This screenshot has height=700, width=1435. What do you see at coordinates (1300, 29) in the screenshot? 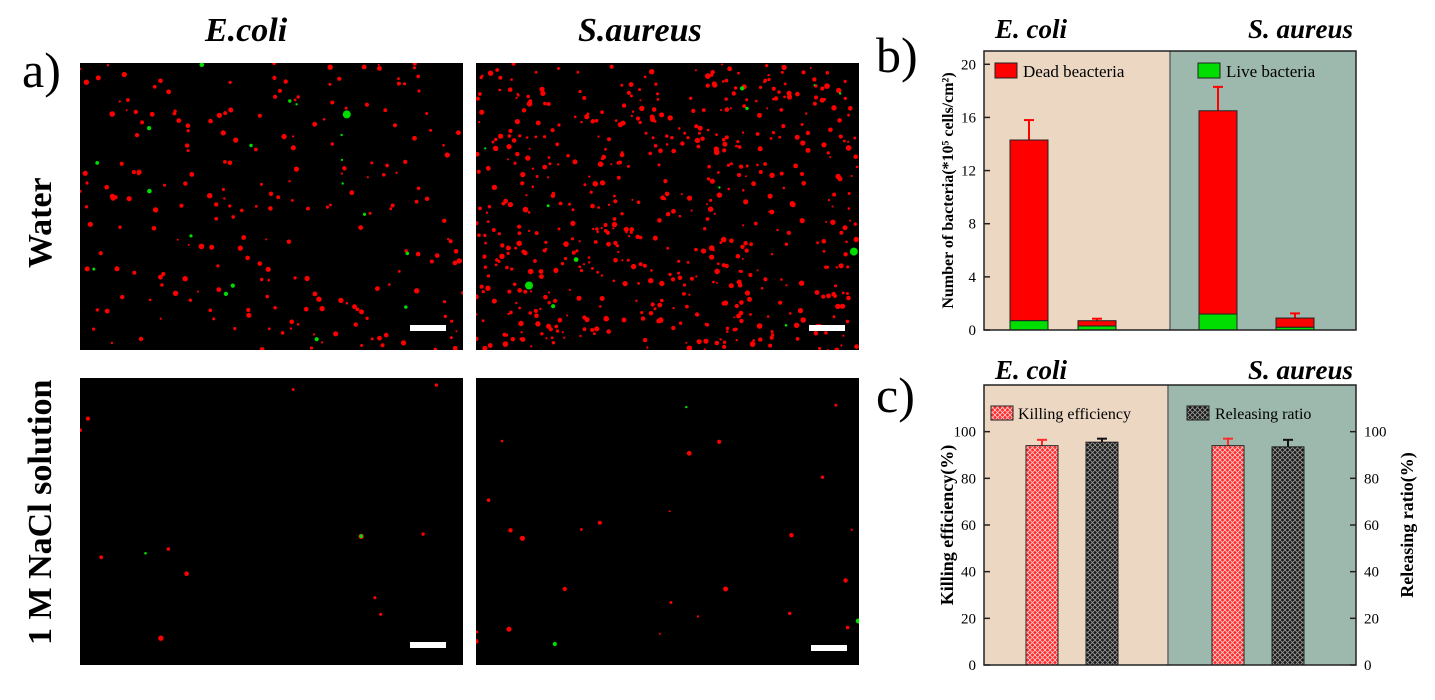
I see `group-label-saureus: S. aureus` at bounding box center [1300, 29].